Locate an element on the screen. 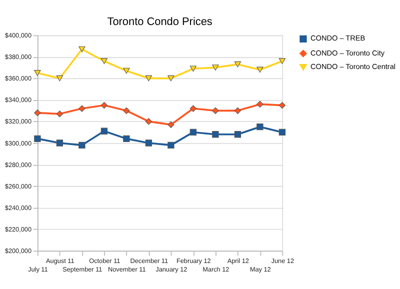 Image resolution: width=400 pixels, height=289 pixels. legend-label: CONDO – Toronto Central is located at coordinates (353, 67).